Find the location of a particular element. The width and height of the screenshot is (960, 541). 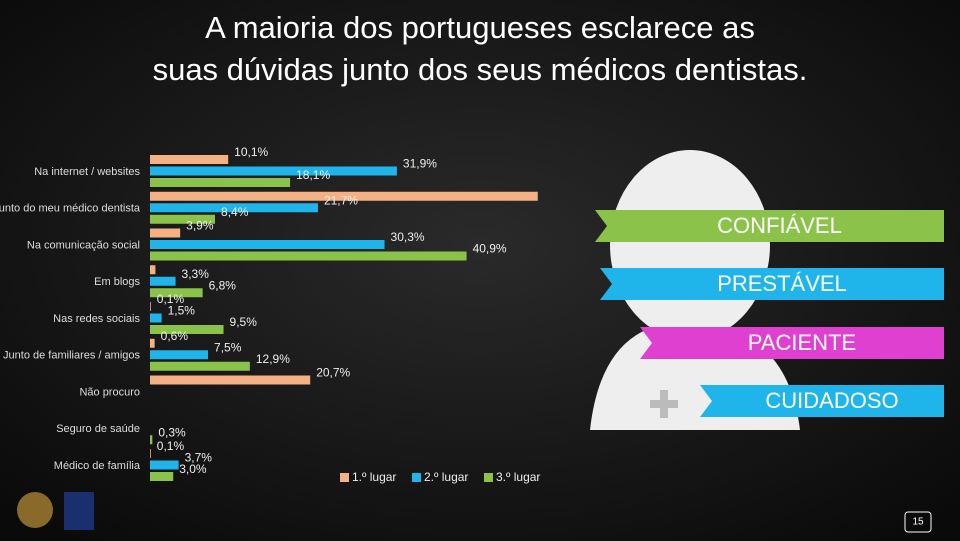

category-label: Junto do meu médico dentista is located at coordinates (70, 209).